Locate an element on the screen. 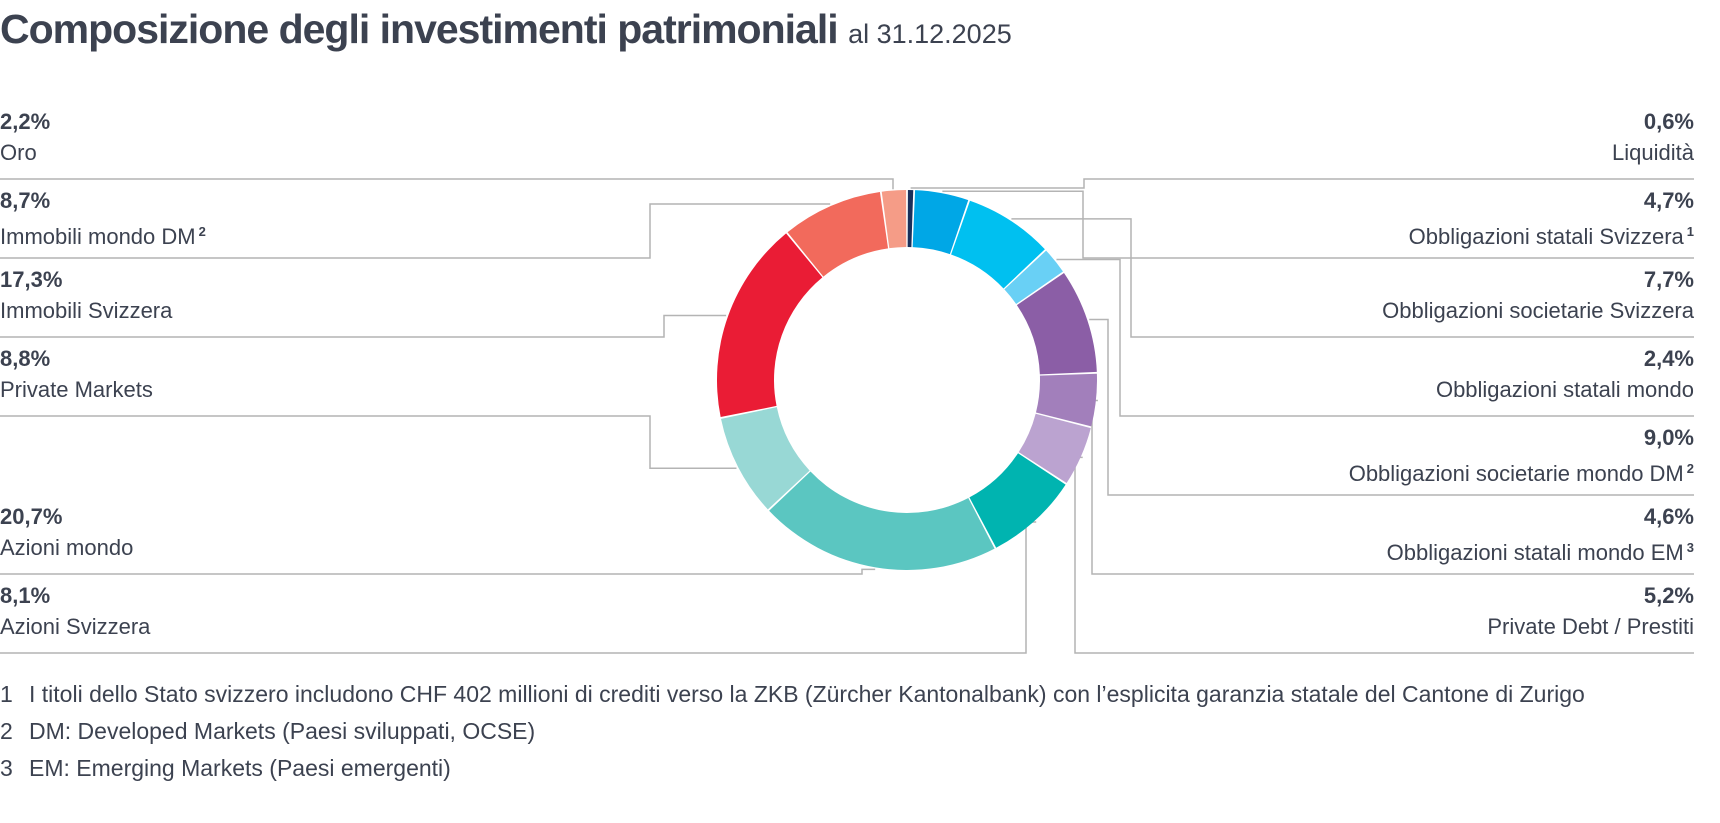 This screenshot has width=1720, height=823. label-name: Azioni mondo is located at coordinates (67, 547).